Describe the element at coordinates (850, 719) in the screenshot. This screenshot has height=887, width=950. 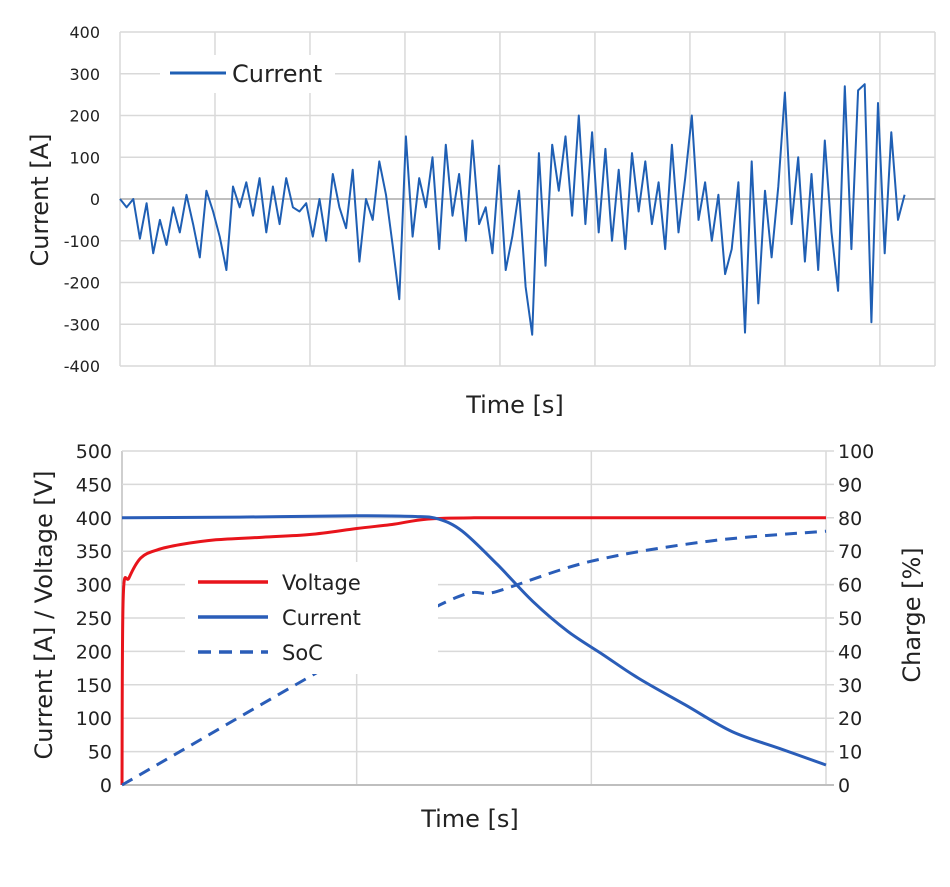
I see `y2-tick-label: 20` at that location.